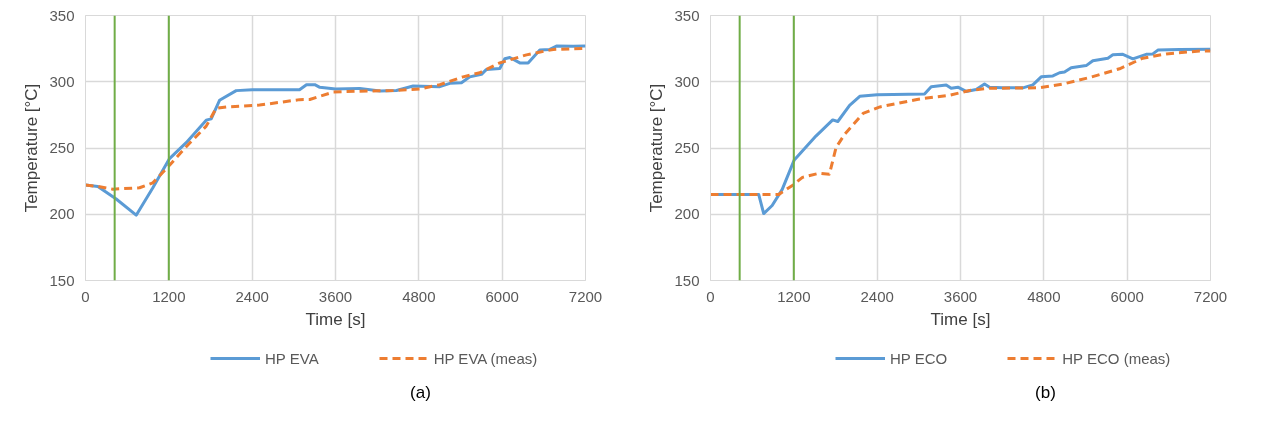  Describe the element at coordinates (1045, 392) in the screenshot. I see `text: (b)` at that location.